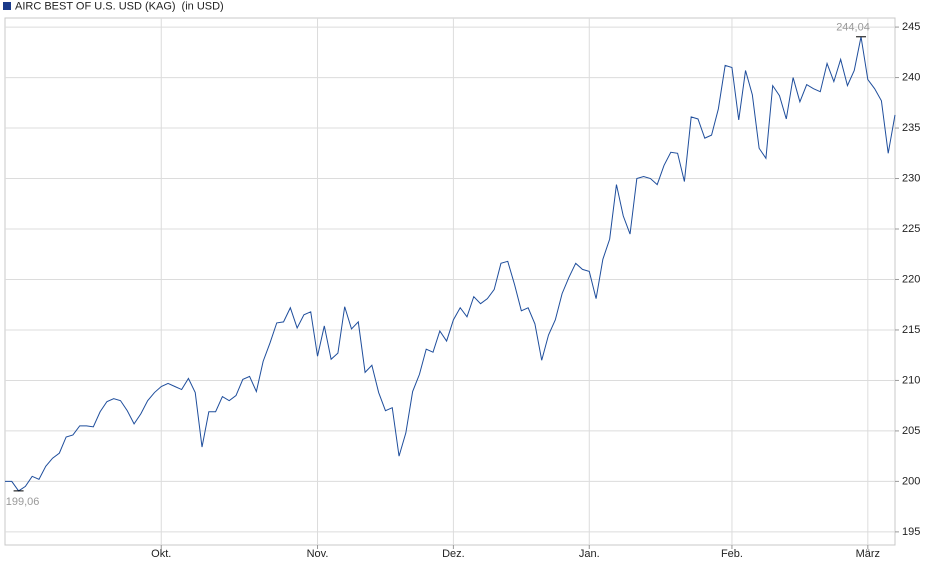 This screenshot has height=579, width=940. I want to click on legend-swatch, so click(7, 6).